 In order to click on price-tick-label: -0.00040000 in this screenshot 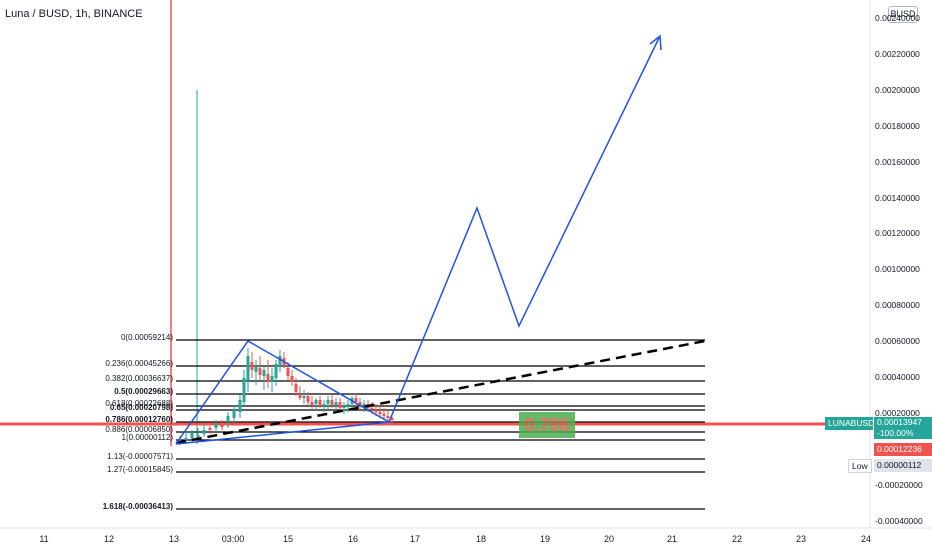, I will do `click(899, 520)`.